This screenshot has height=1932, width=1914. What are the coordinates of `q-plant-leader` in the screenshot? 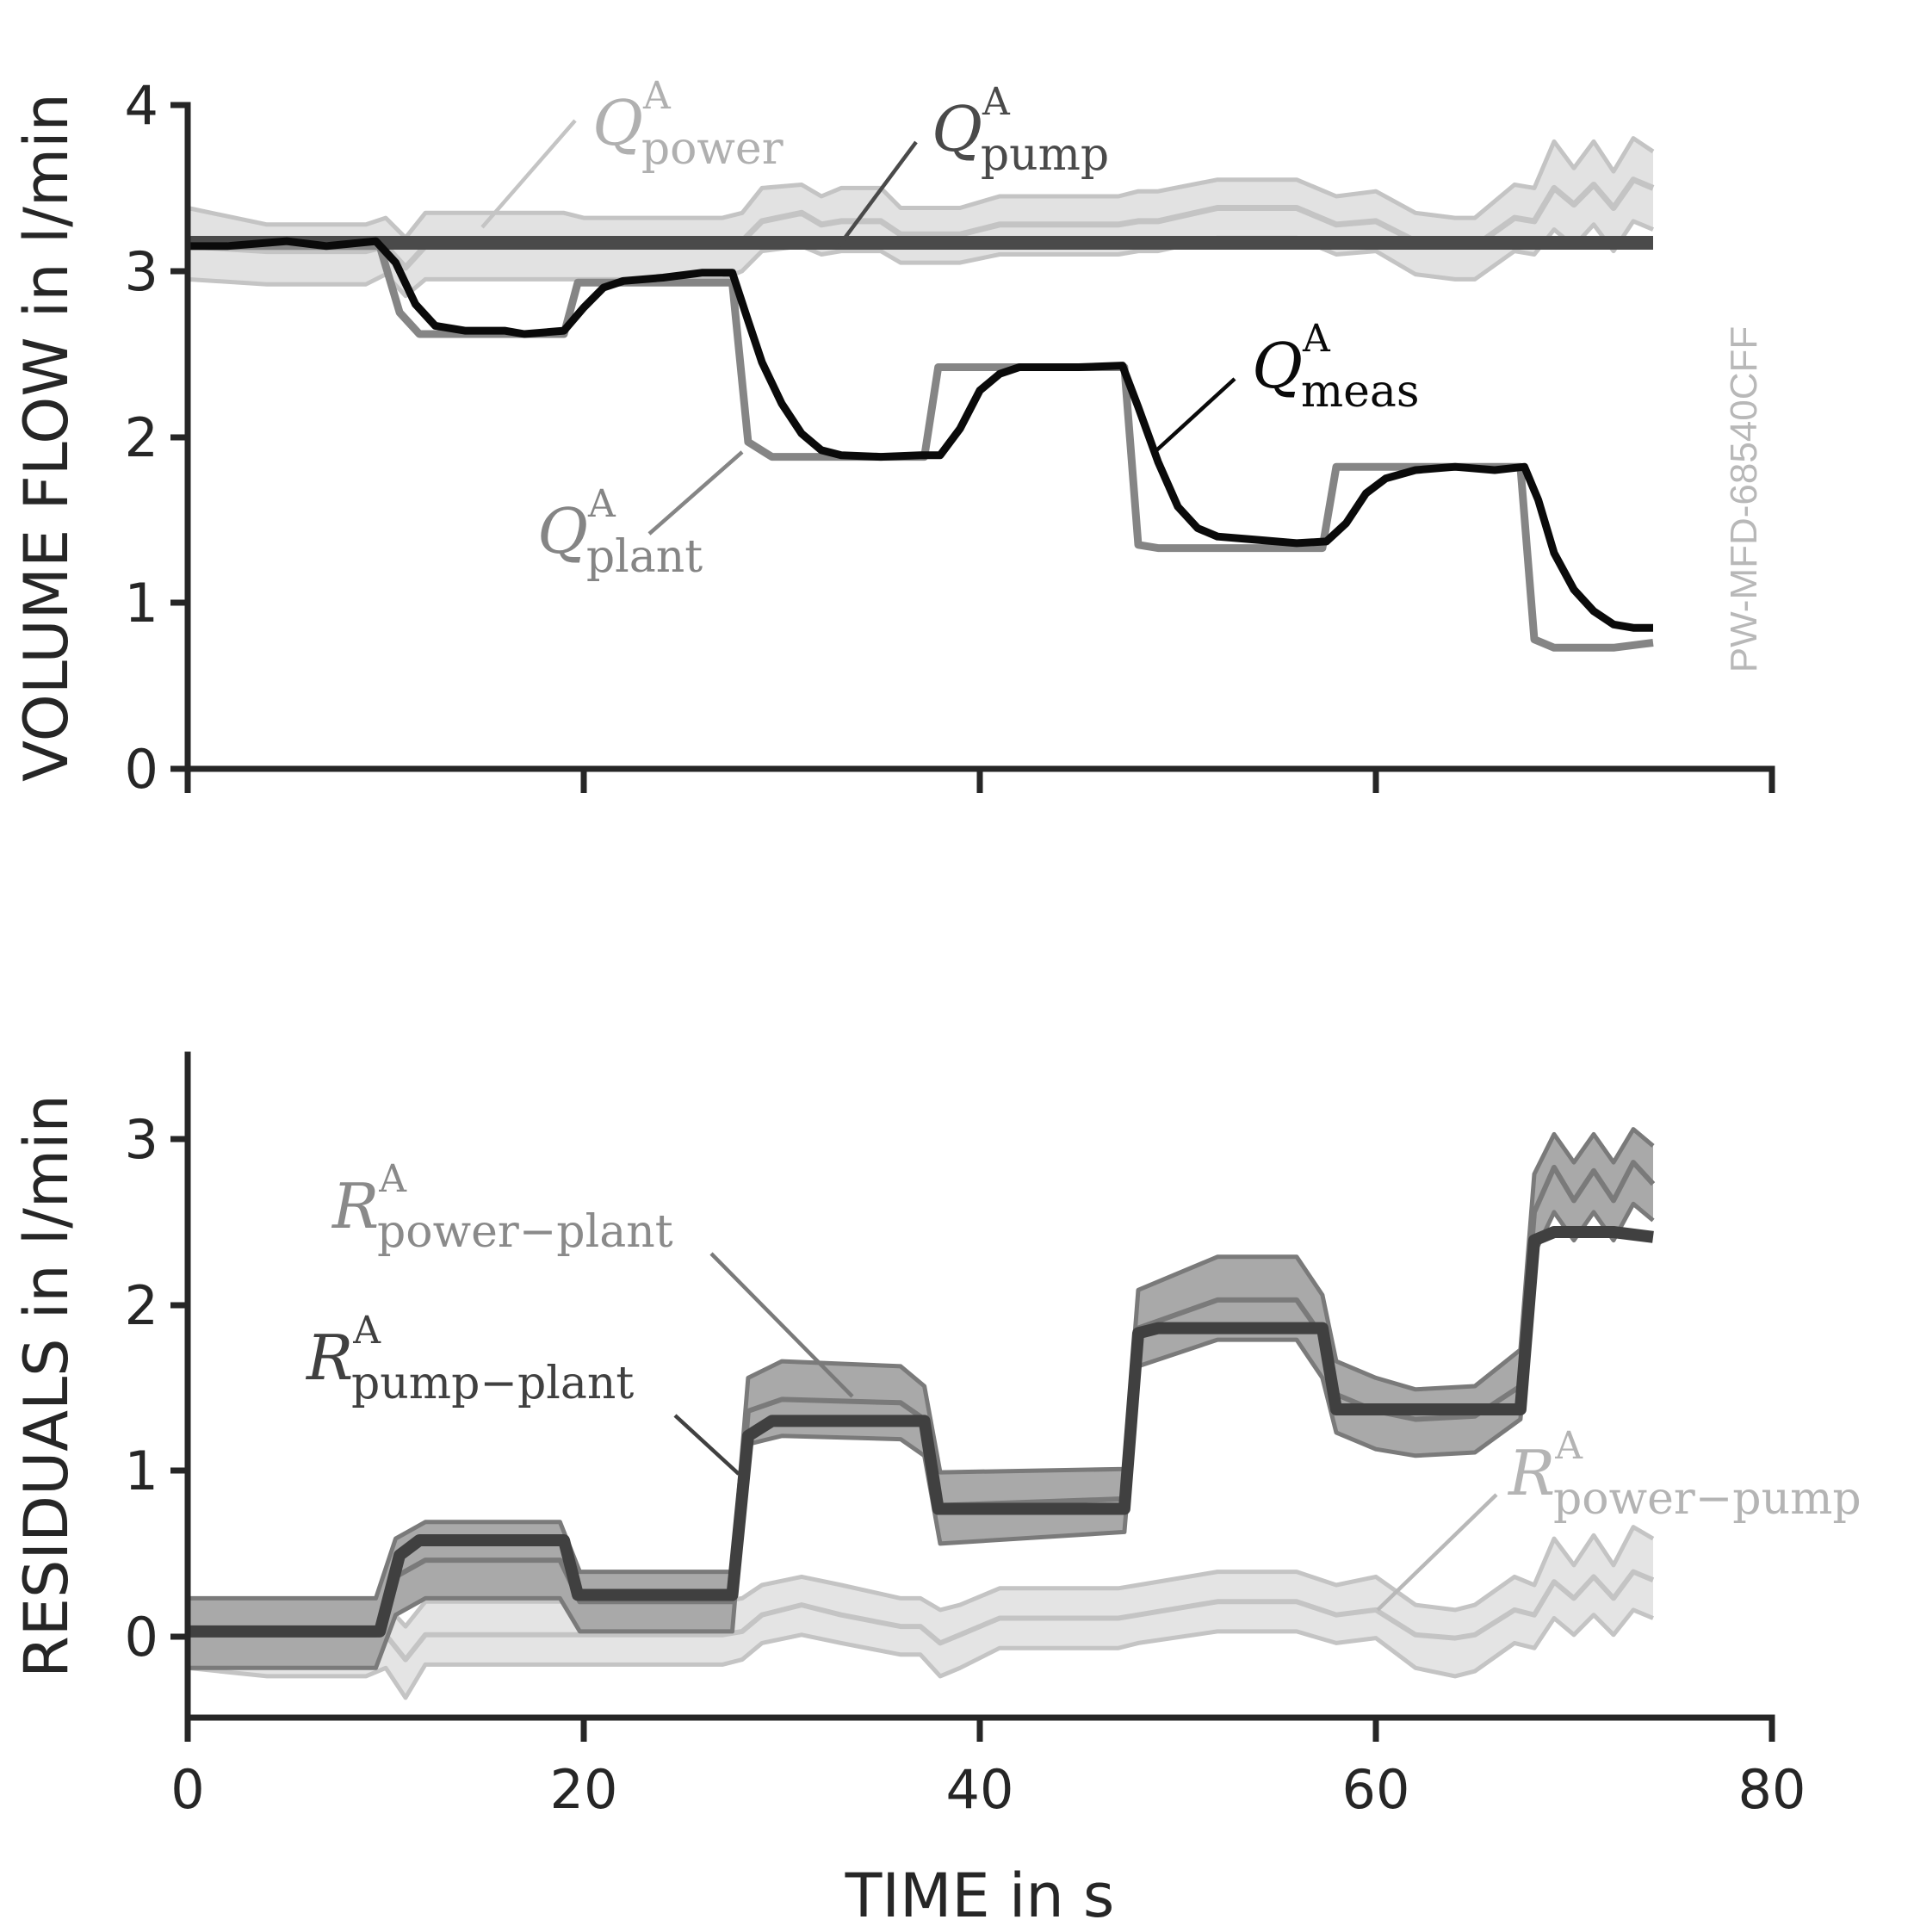 It's located at (695, 493).